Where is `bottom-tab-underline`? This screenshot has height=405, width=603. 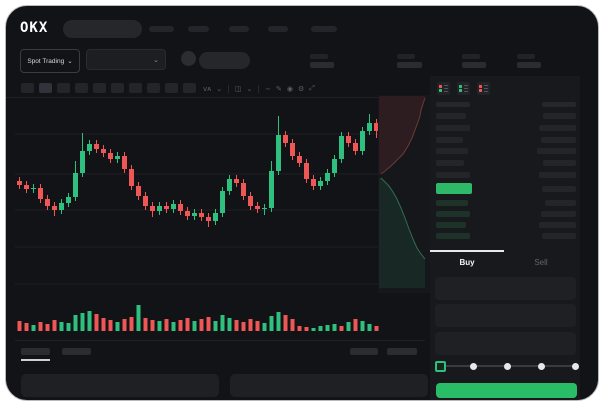 bottom-tab-underline is located at coordinates (35, 360).